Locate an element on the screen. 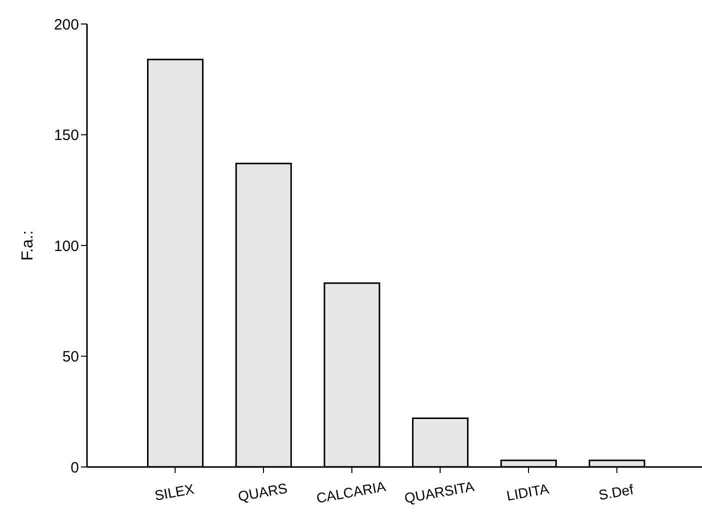 This screenshot has height=516, width=702. x-tick-label: QUARS is located at coordinates (262, 492).